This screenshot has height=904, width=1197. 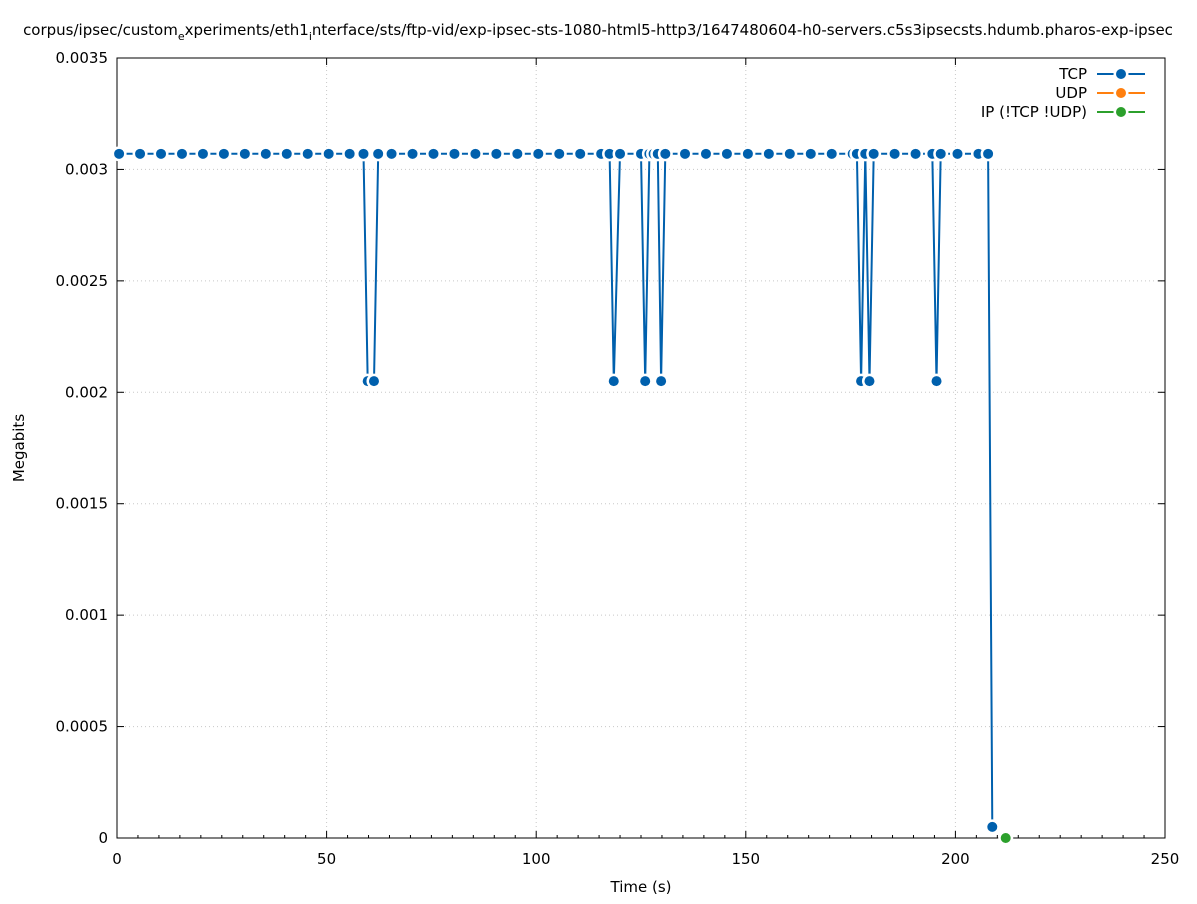 What do you see at coordinates (641, 887) in the screenshot?
I see `x-axis-title: Time (s)` at bounding box center [641, 887].